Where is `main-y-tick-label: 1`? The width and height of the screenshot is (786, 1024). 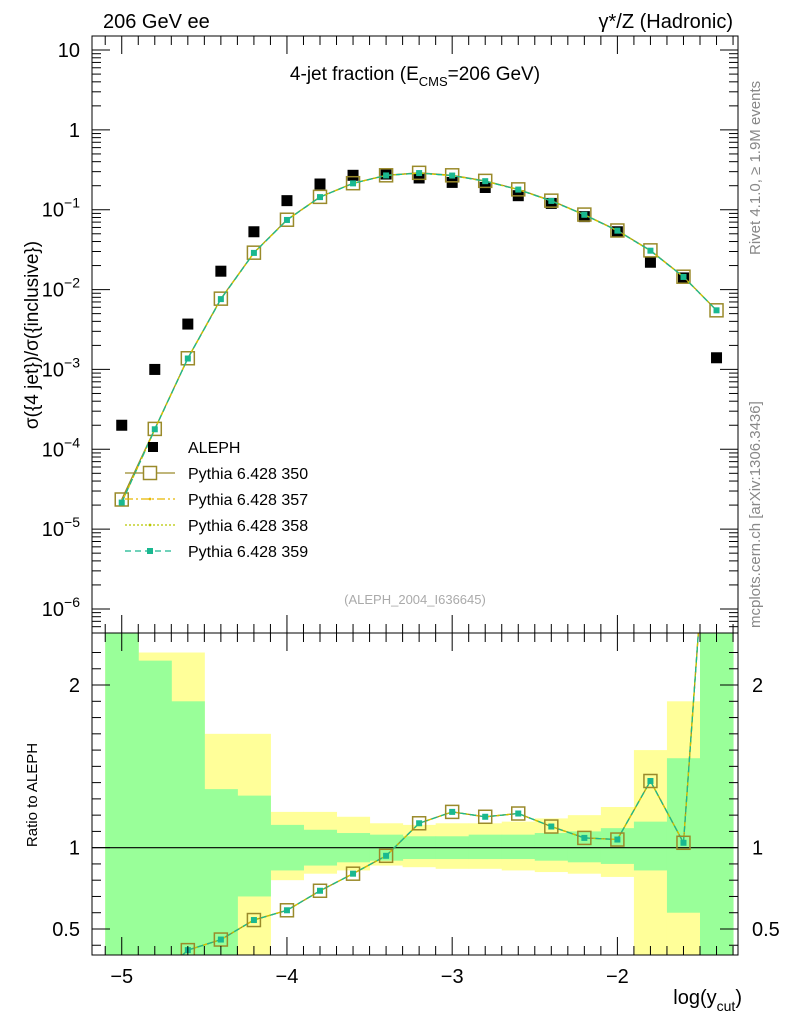
main-y-tick-label: 1 is located at coordinates (74, 131).